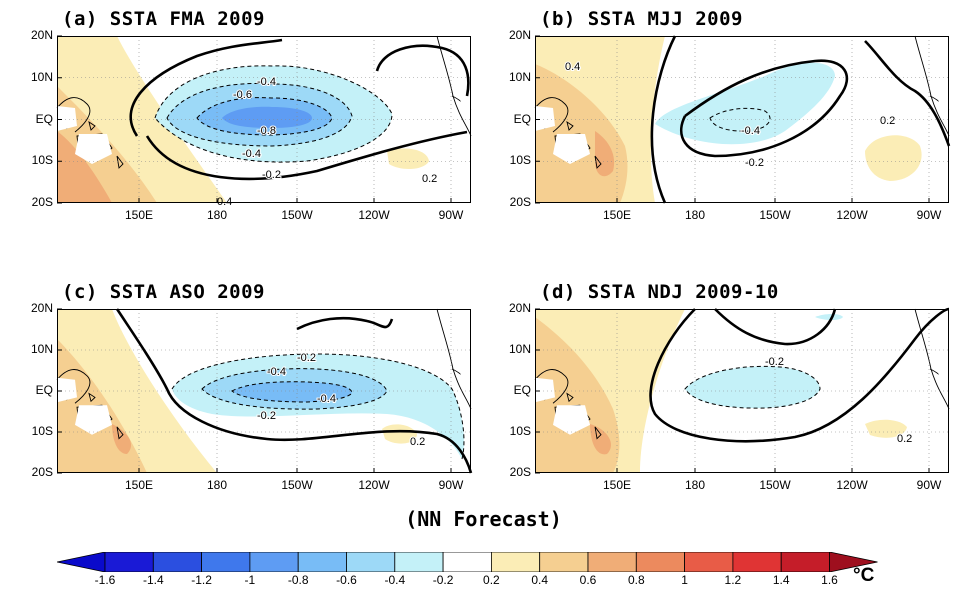 This screenshot has width=967, height=603. I want to click on lon-label: 180, so click(695, 485).